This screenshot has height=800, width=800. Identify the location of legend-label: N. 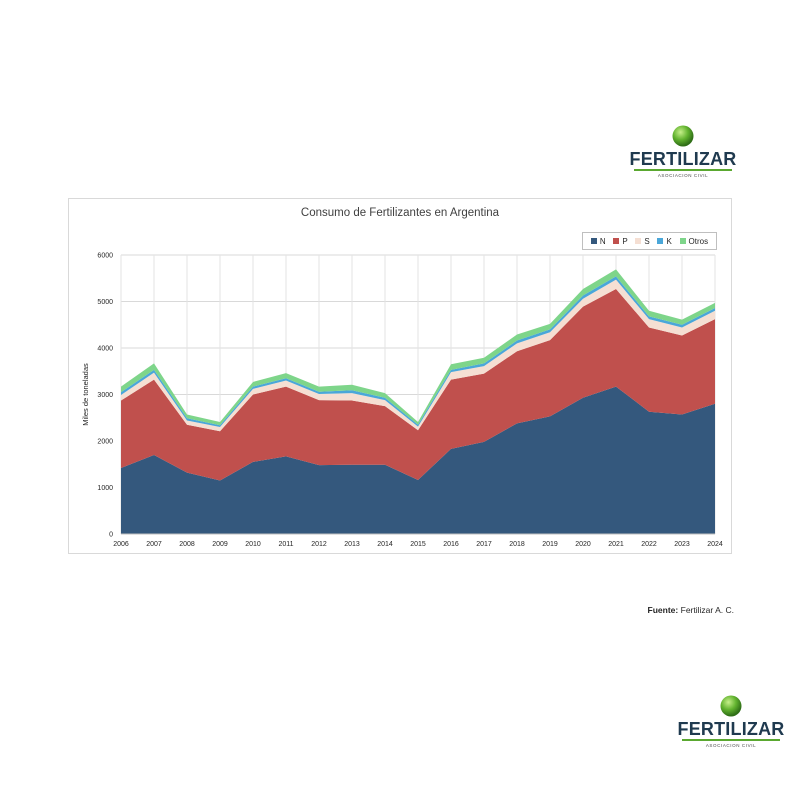
(602, 241).